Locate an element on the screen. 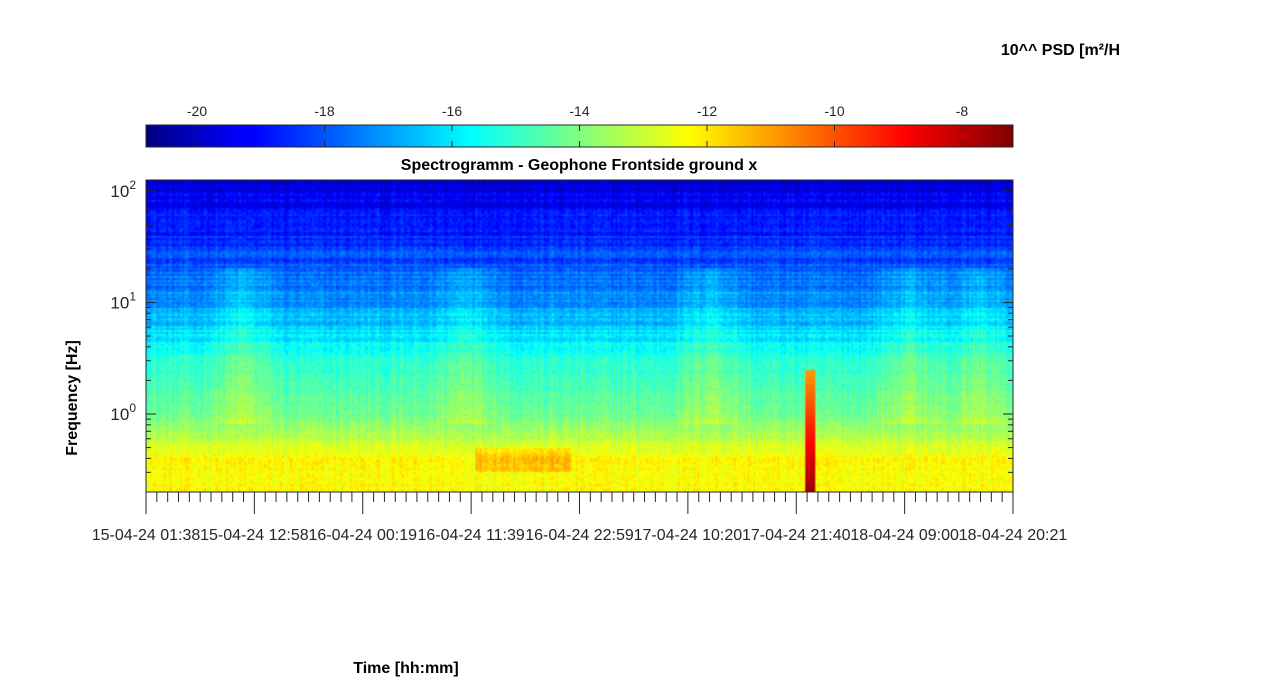  y-axis-label: Frequency [Hz] is located at coordinates (72, 398).